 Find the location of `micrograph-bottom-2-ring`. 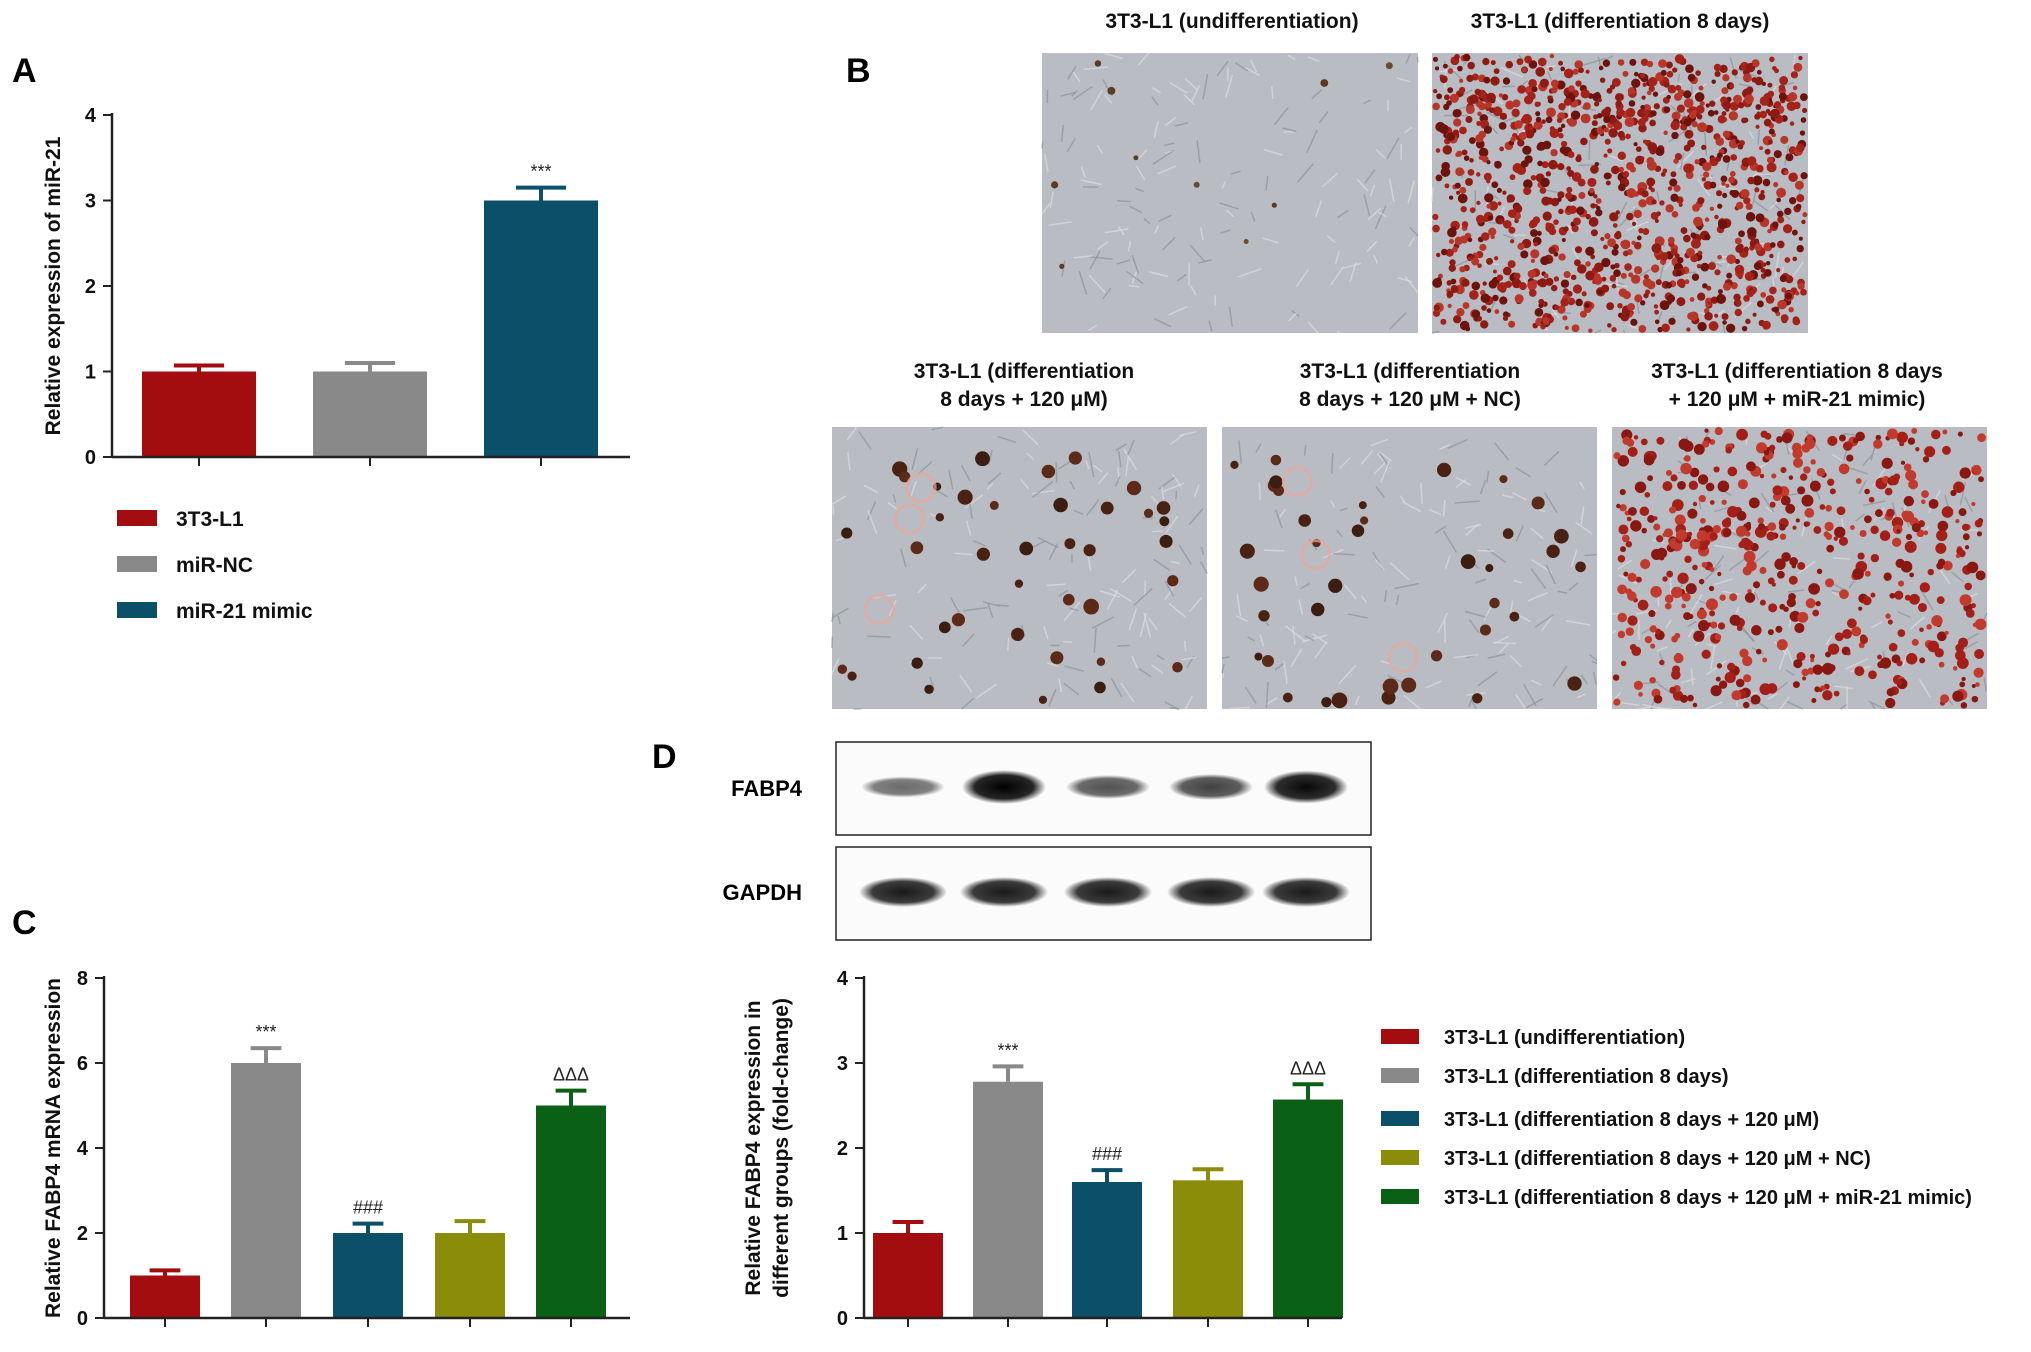

micrograph-bottom-2-ring is located at coordinates (1316, 555).